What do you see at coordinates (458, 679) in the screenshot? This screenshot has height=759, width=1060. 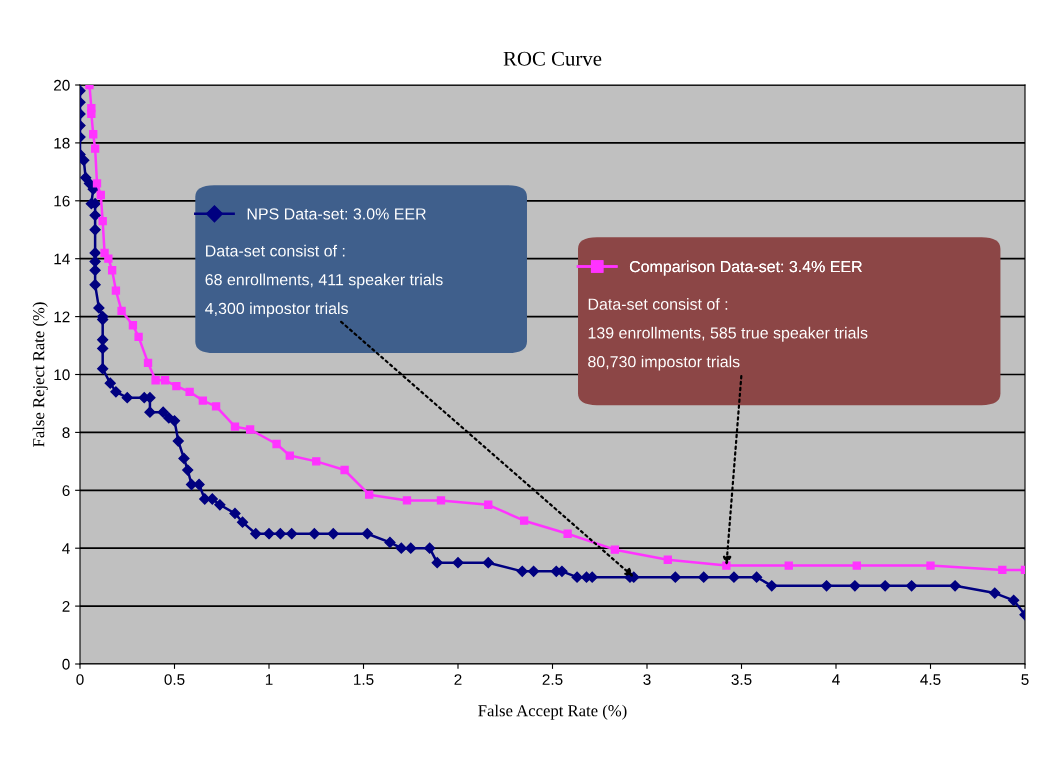 I see `x-tick-label: 2` at bounding box center [458, 679].